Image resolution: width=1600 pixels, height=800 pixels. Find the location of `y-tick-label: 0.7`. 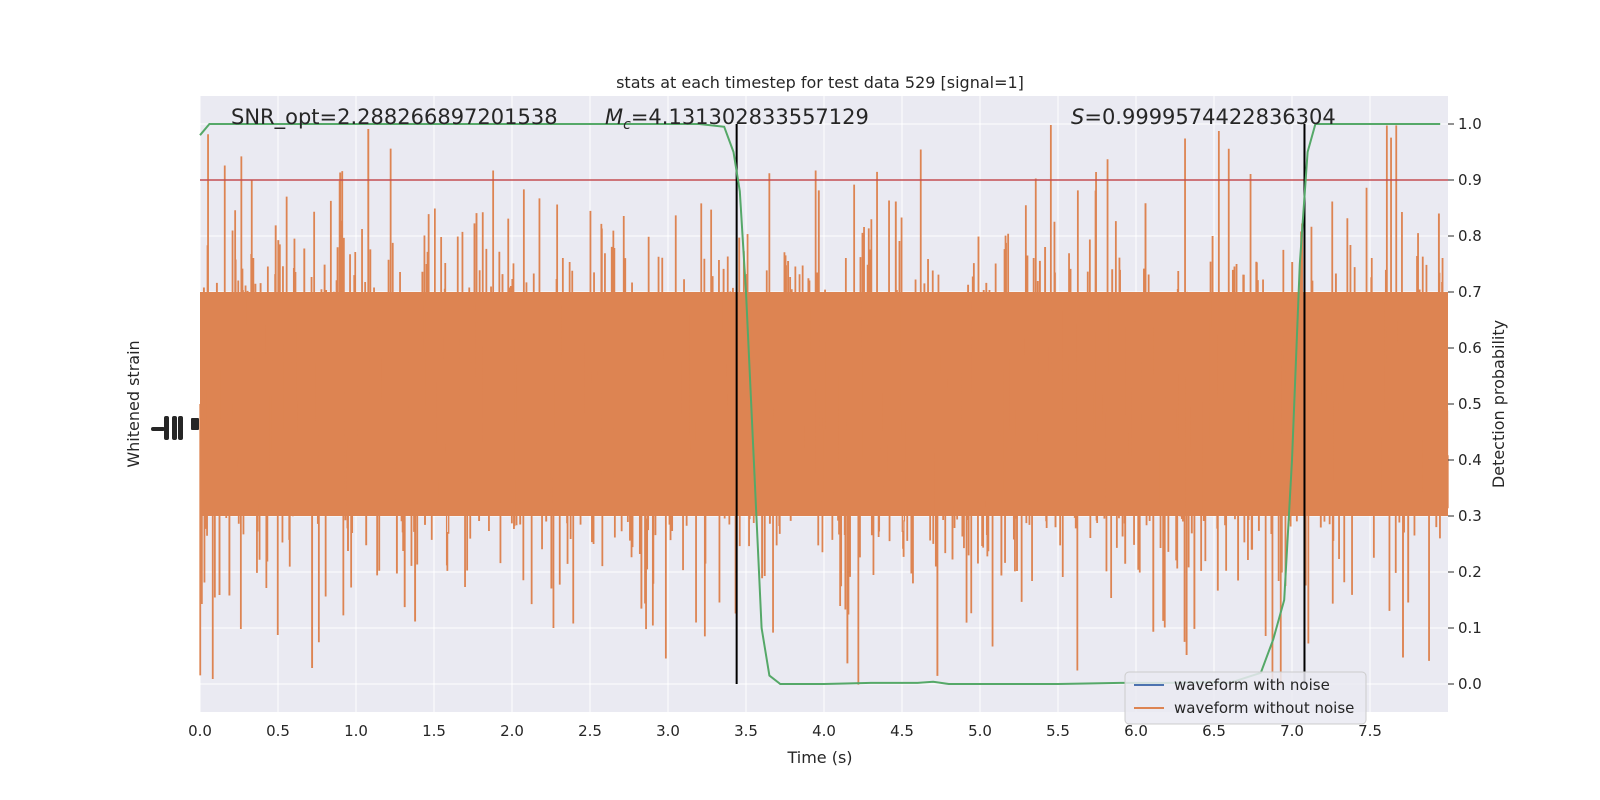

y-tick-label: 0.7 is located at coordinates (1470, 292).